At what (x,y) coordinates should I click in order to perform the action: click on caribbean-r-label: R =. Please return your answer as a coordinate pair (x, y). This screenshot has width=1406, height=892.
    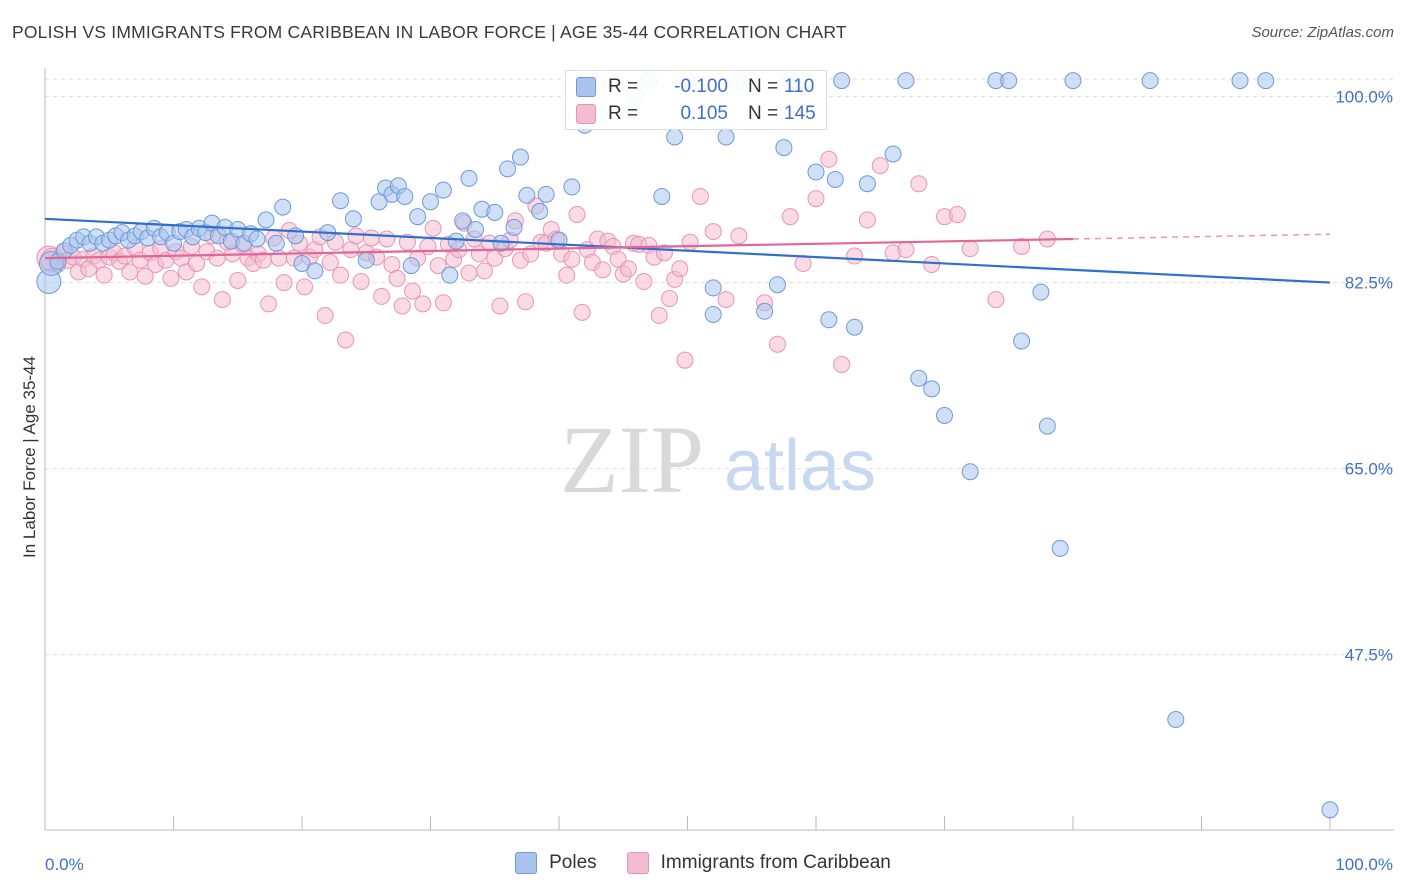
    Looking at the image, I should click on (623, 113).